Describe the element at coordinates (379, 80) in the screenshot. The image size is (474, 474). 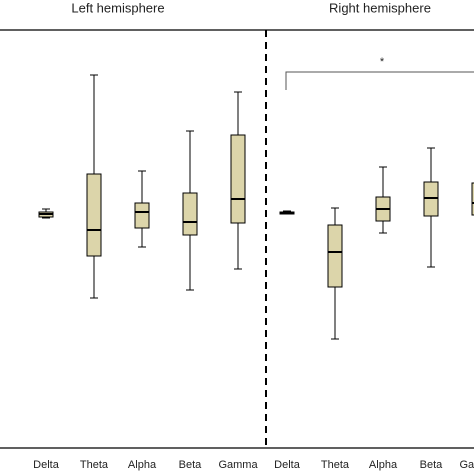
I see `significance-bracket` at that location.